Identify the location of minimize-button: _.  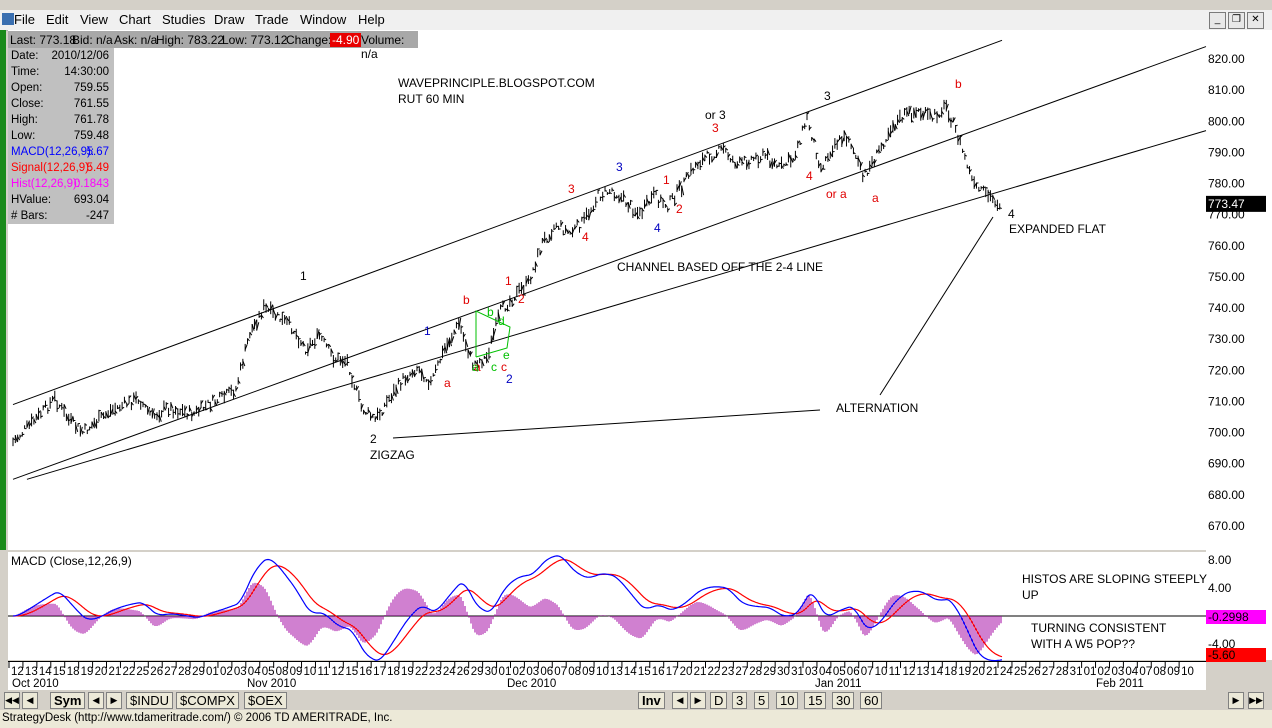
(1217, 20).